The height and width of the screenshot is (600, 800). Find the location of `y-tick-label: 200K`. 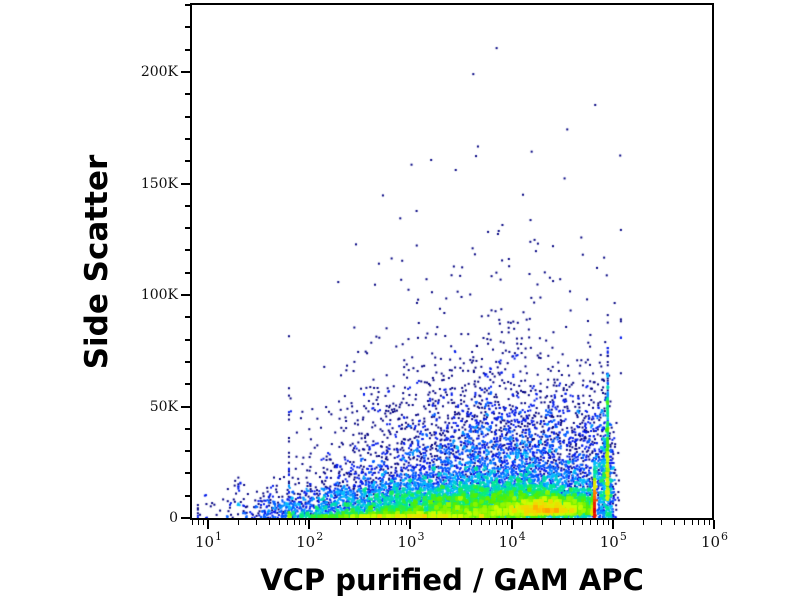

y-tick-label: 200K is located at coordinates (159, 72).